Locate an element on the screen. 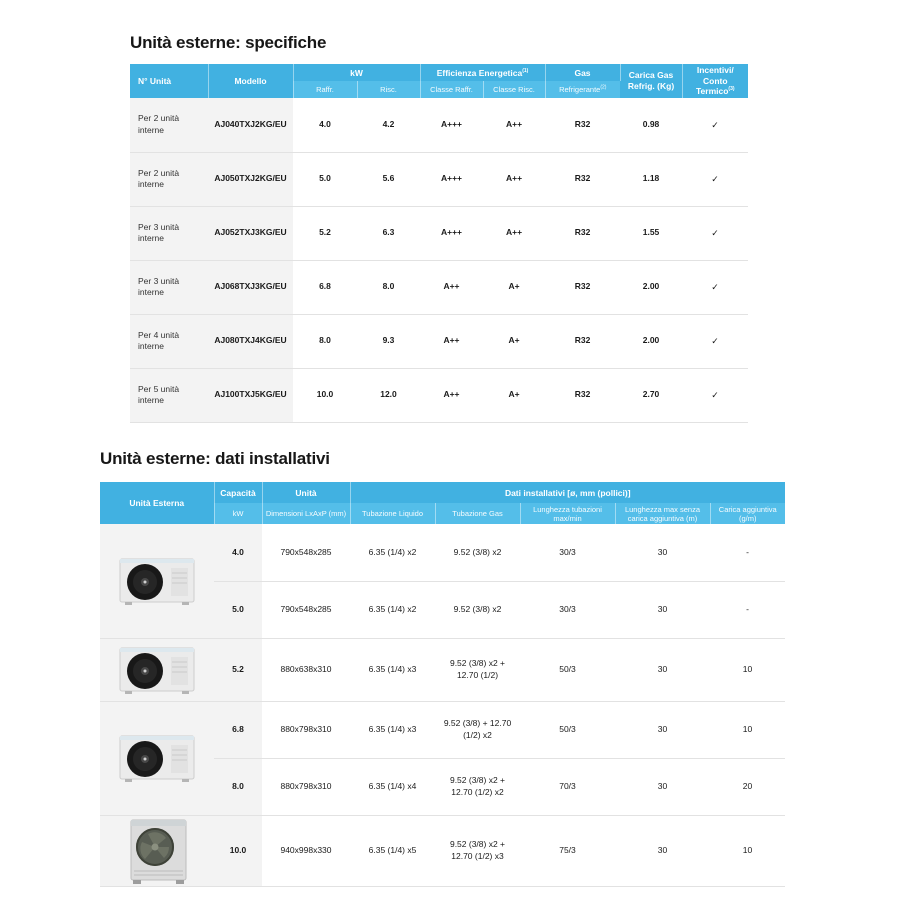  cell-tubazione-liquido: 6.35 (1/4) x5 is located at coordinates (392, 851).